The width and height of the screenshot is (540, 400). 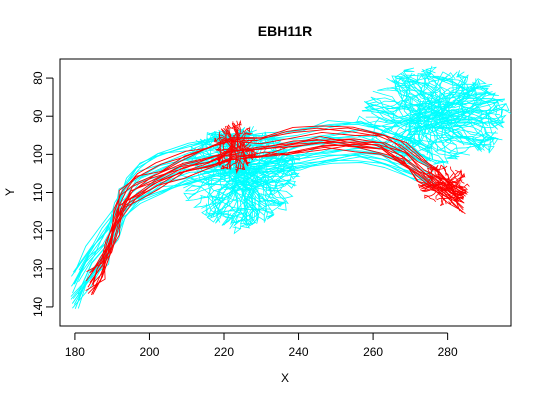 What do you see at coordinates (373, 352) in the screenshot?
I see `x-tick-label: 260` at bounding box center [373, 352].